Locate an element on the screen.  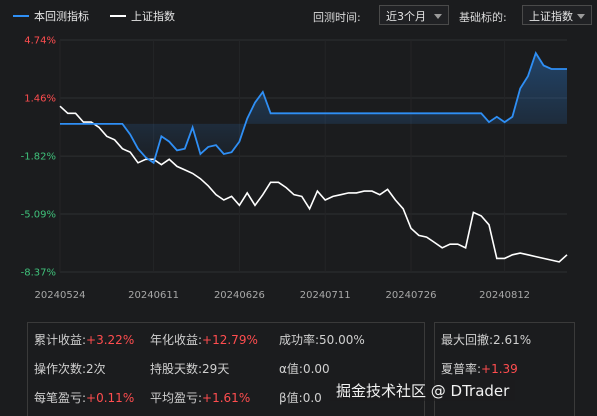
x-tick-label: 20240626 is located at coordinates (239, 295).